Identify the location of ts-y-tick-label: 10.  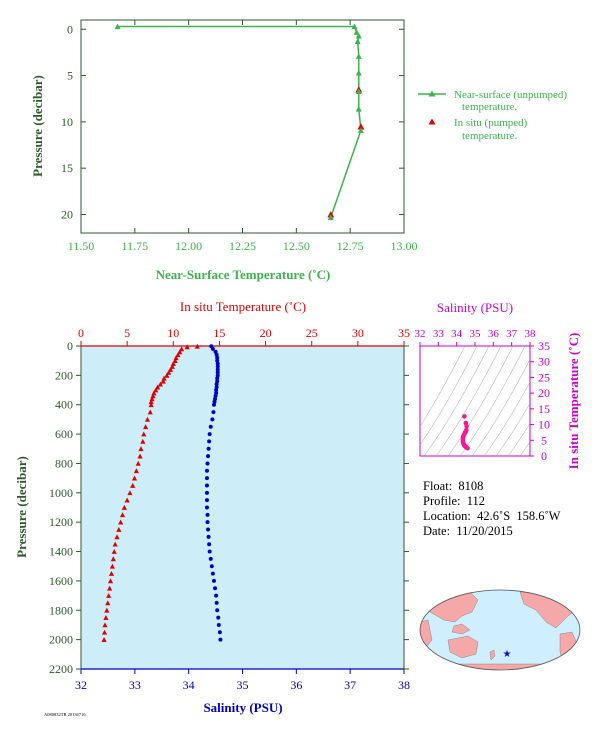
(544, 425).